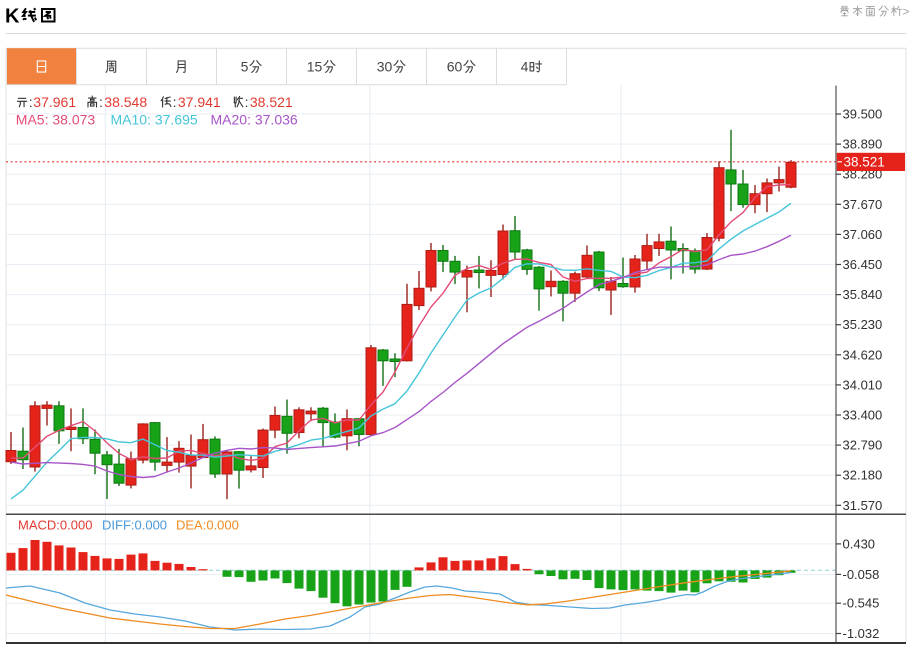  What do you see at coordinates (12, 17) in the screenshot?
I see `svg-text: K` at bounding box center [12, 17].